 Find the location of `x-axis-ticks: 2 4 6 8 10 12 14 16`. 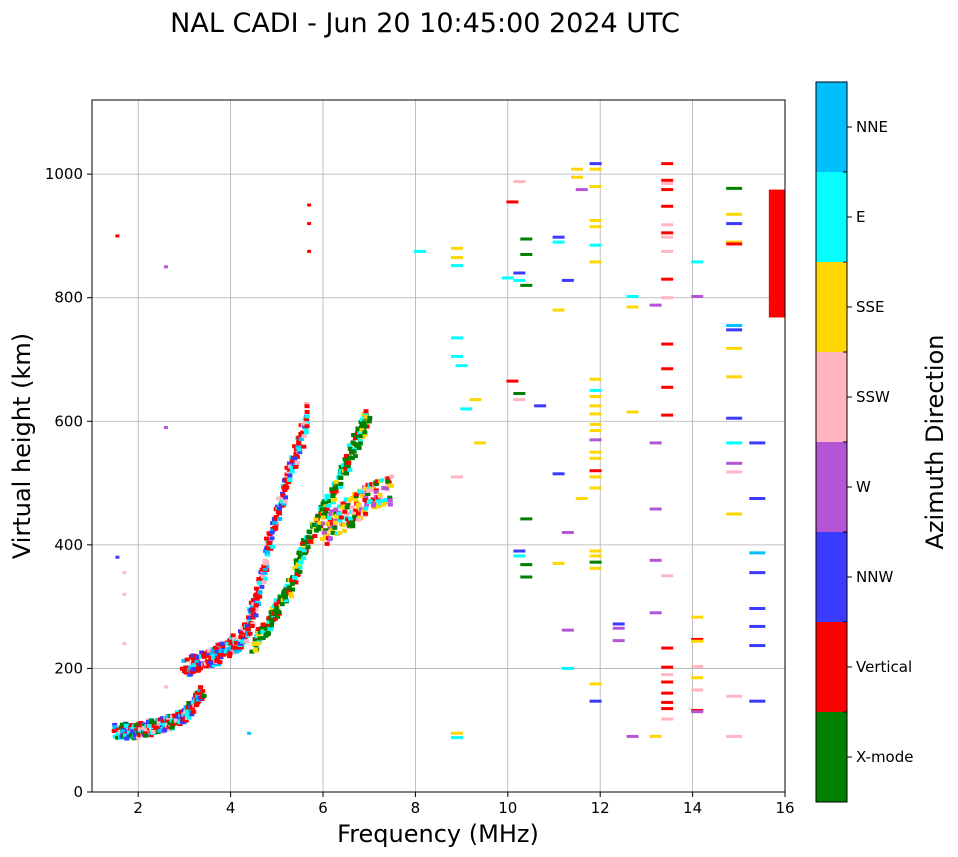

x-axis-ticks: 2 4 6 8 10 12 14 16 is located at coordinates (464, 804).